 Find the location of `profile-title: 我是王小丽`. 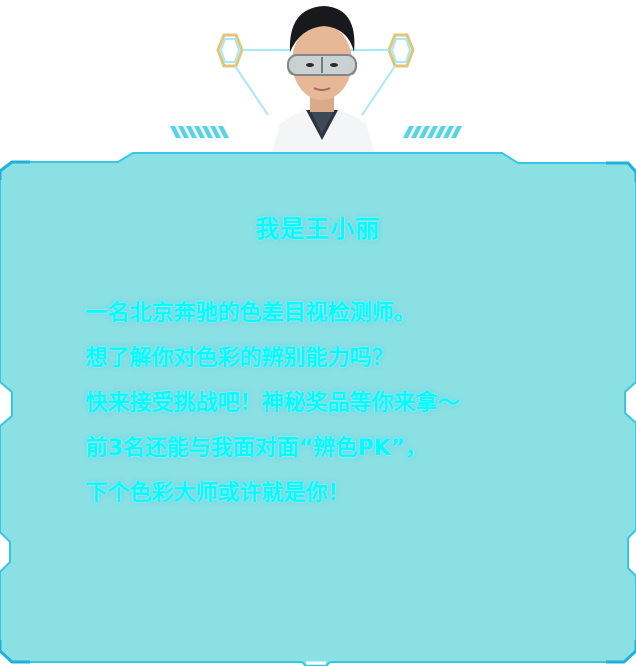

profile-title: 我是王小丽 is located at coordinates (318, 229).